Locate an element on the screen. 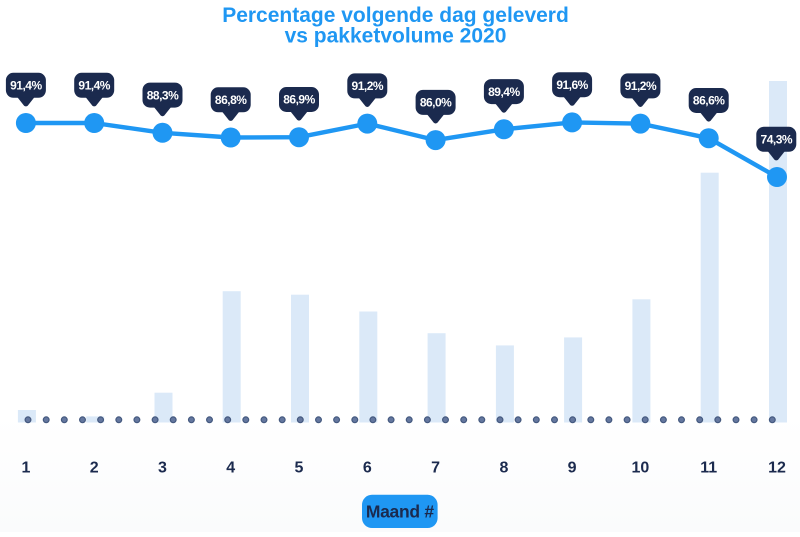 The width and height of the screenshot is (800, 537). svg-text: 91,6% is located at coordinates (572, 85).